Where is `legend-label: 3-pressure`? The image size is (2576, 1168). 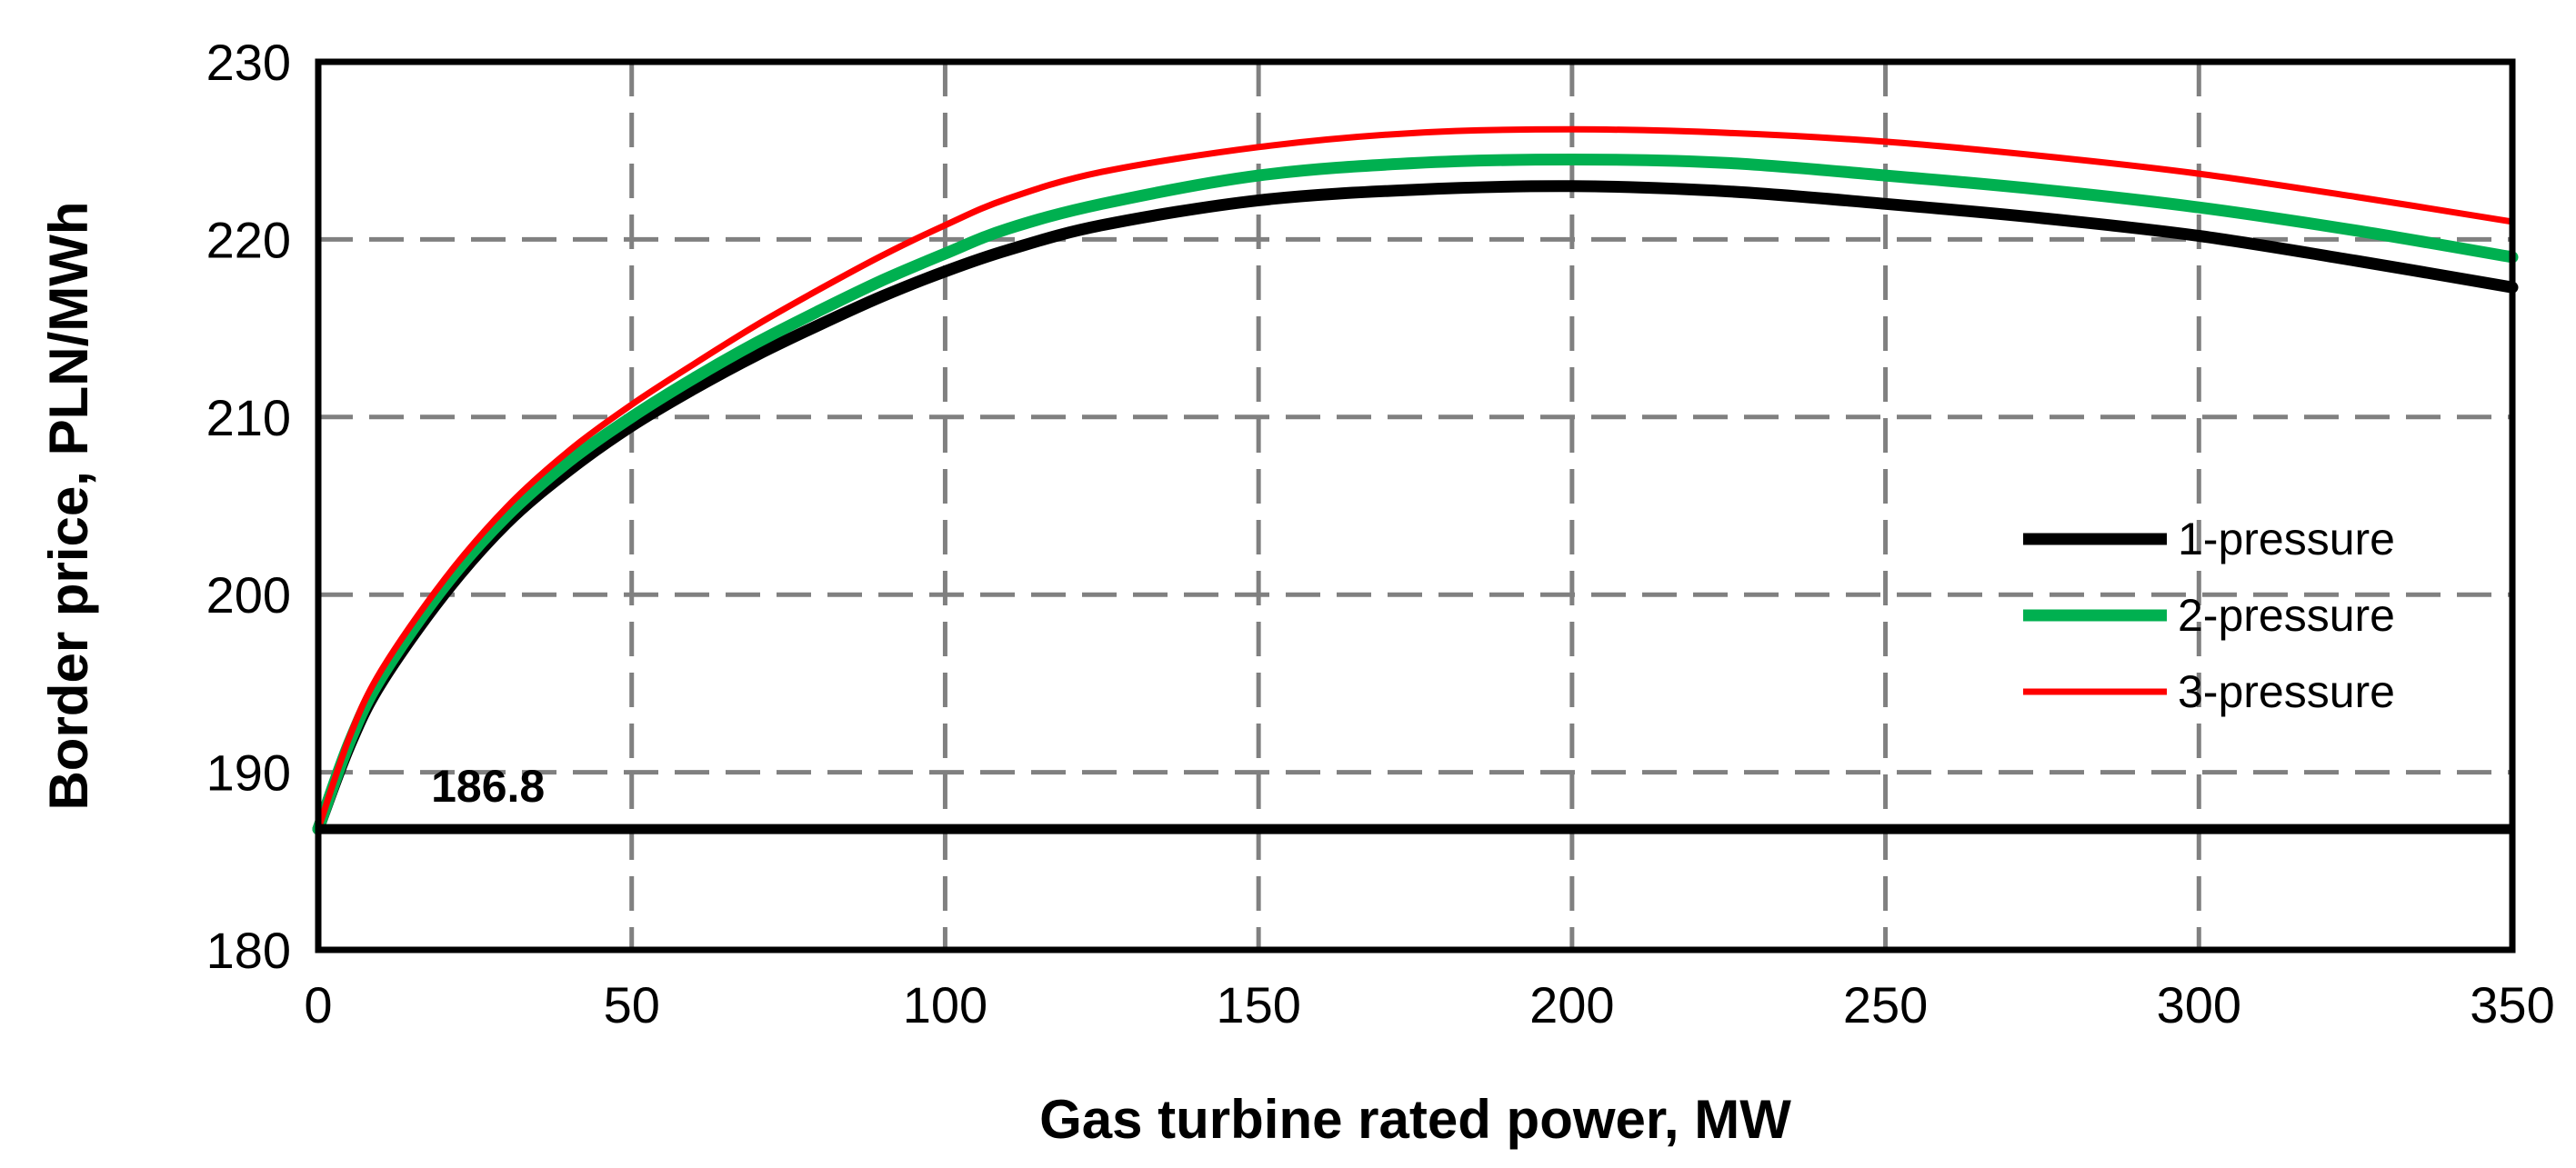 legend-label: 3-pressure is located at coordinates (2286, 692).